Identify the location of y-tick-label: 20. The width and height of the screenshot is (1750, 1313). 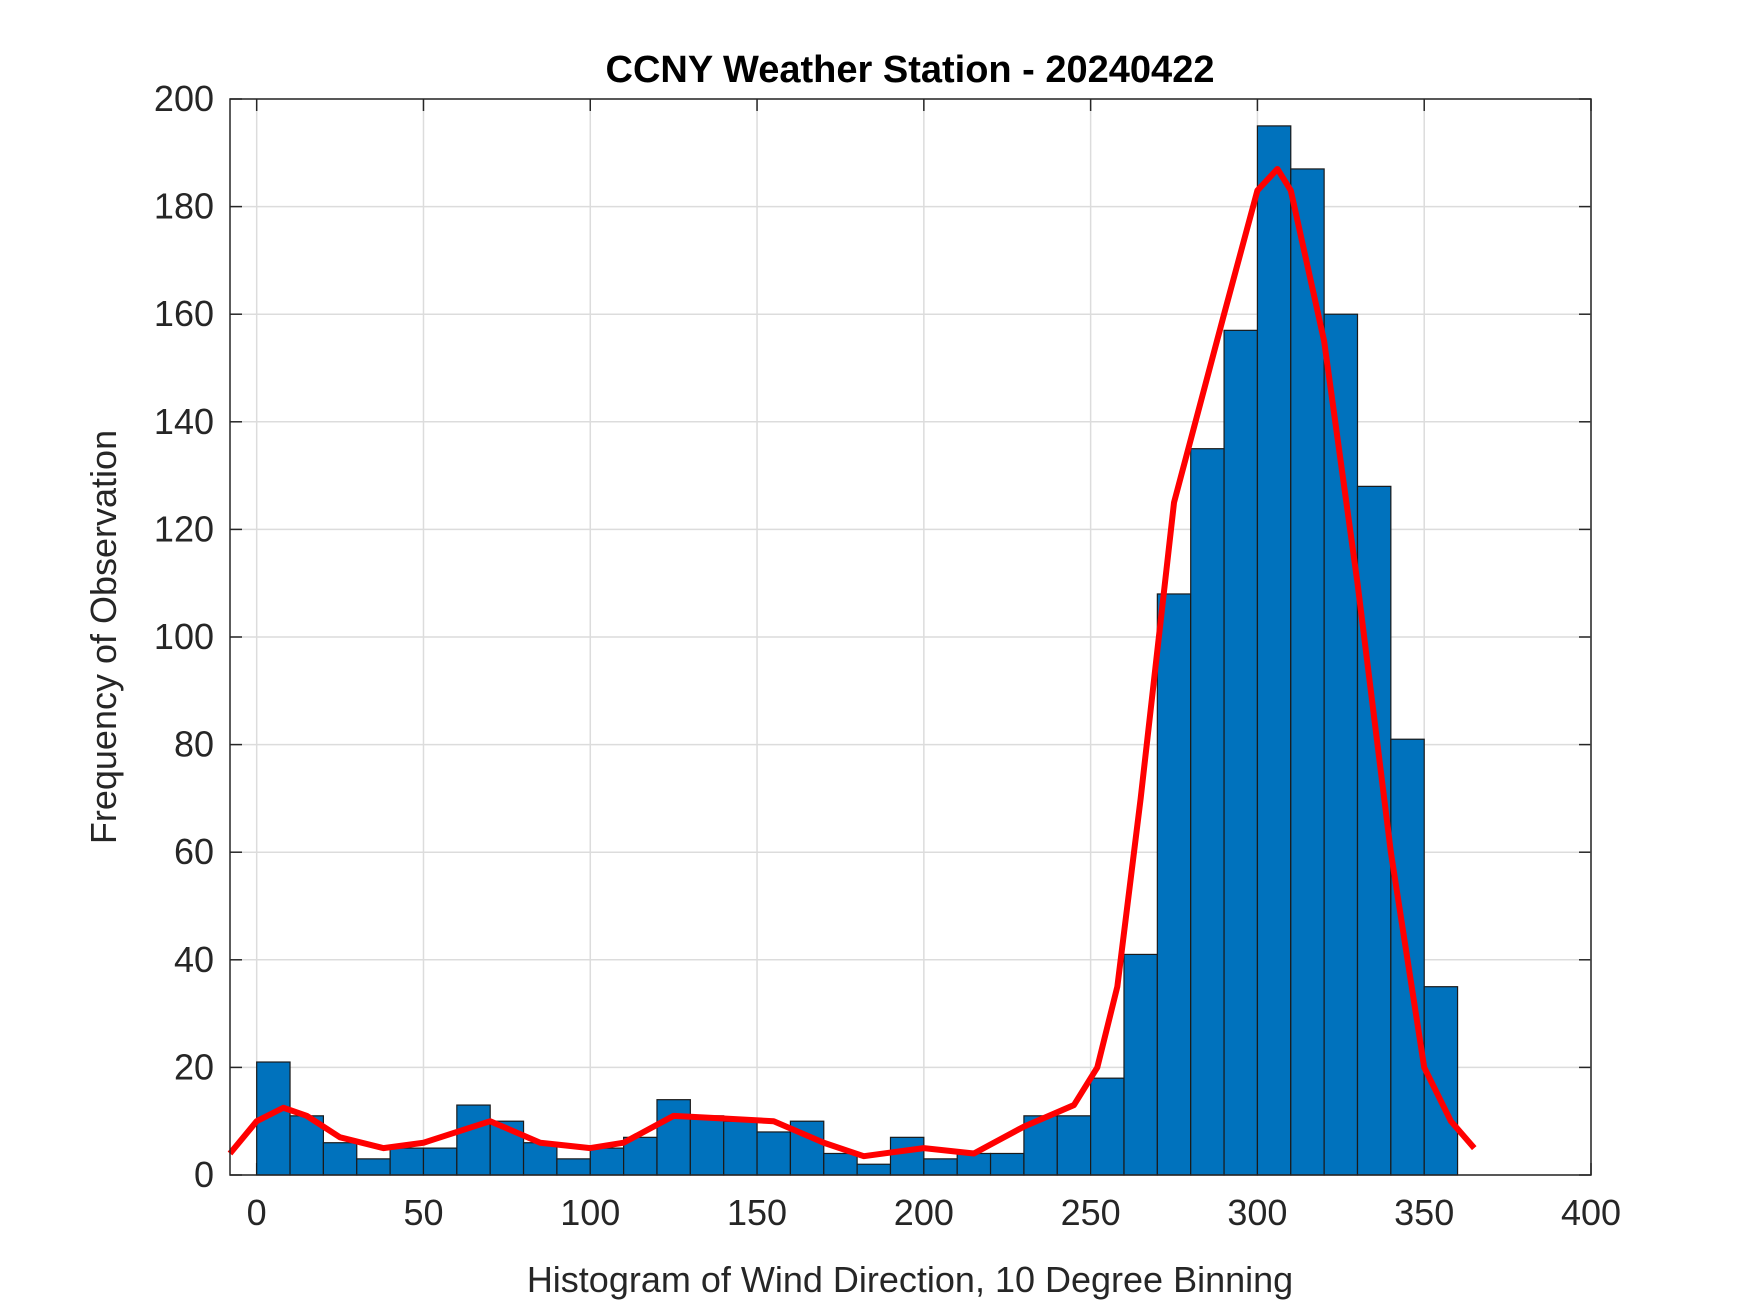
(194, 1066).